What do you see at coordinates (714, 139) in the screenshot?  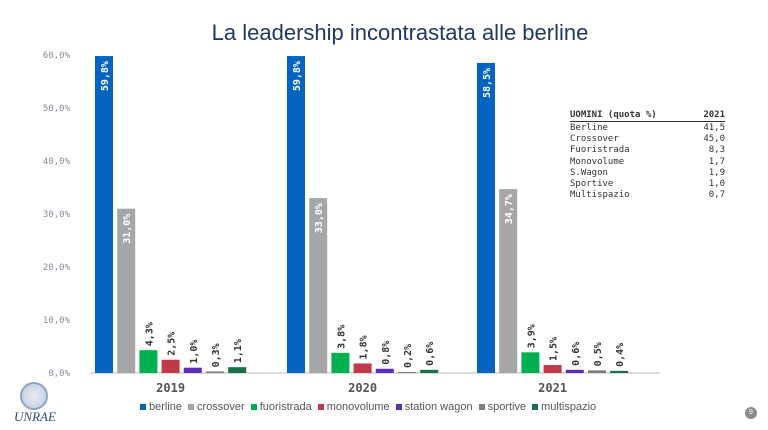 I see `table-row-value: 45,0` at bounding box center [714, 139].